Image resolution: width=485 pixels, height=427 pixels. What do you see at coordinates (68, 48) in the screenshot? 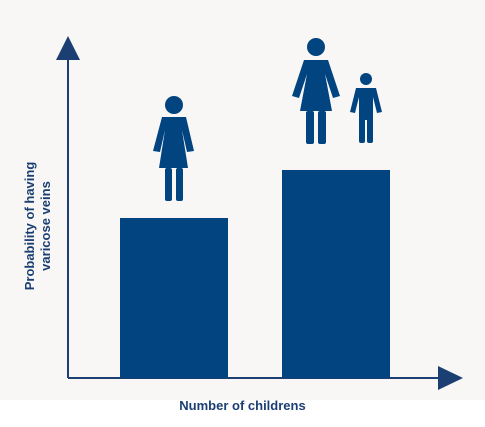
I see `y-axis-arrow-icon` at bounding box center [68, 48].